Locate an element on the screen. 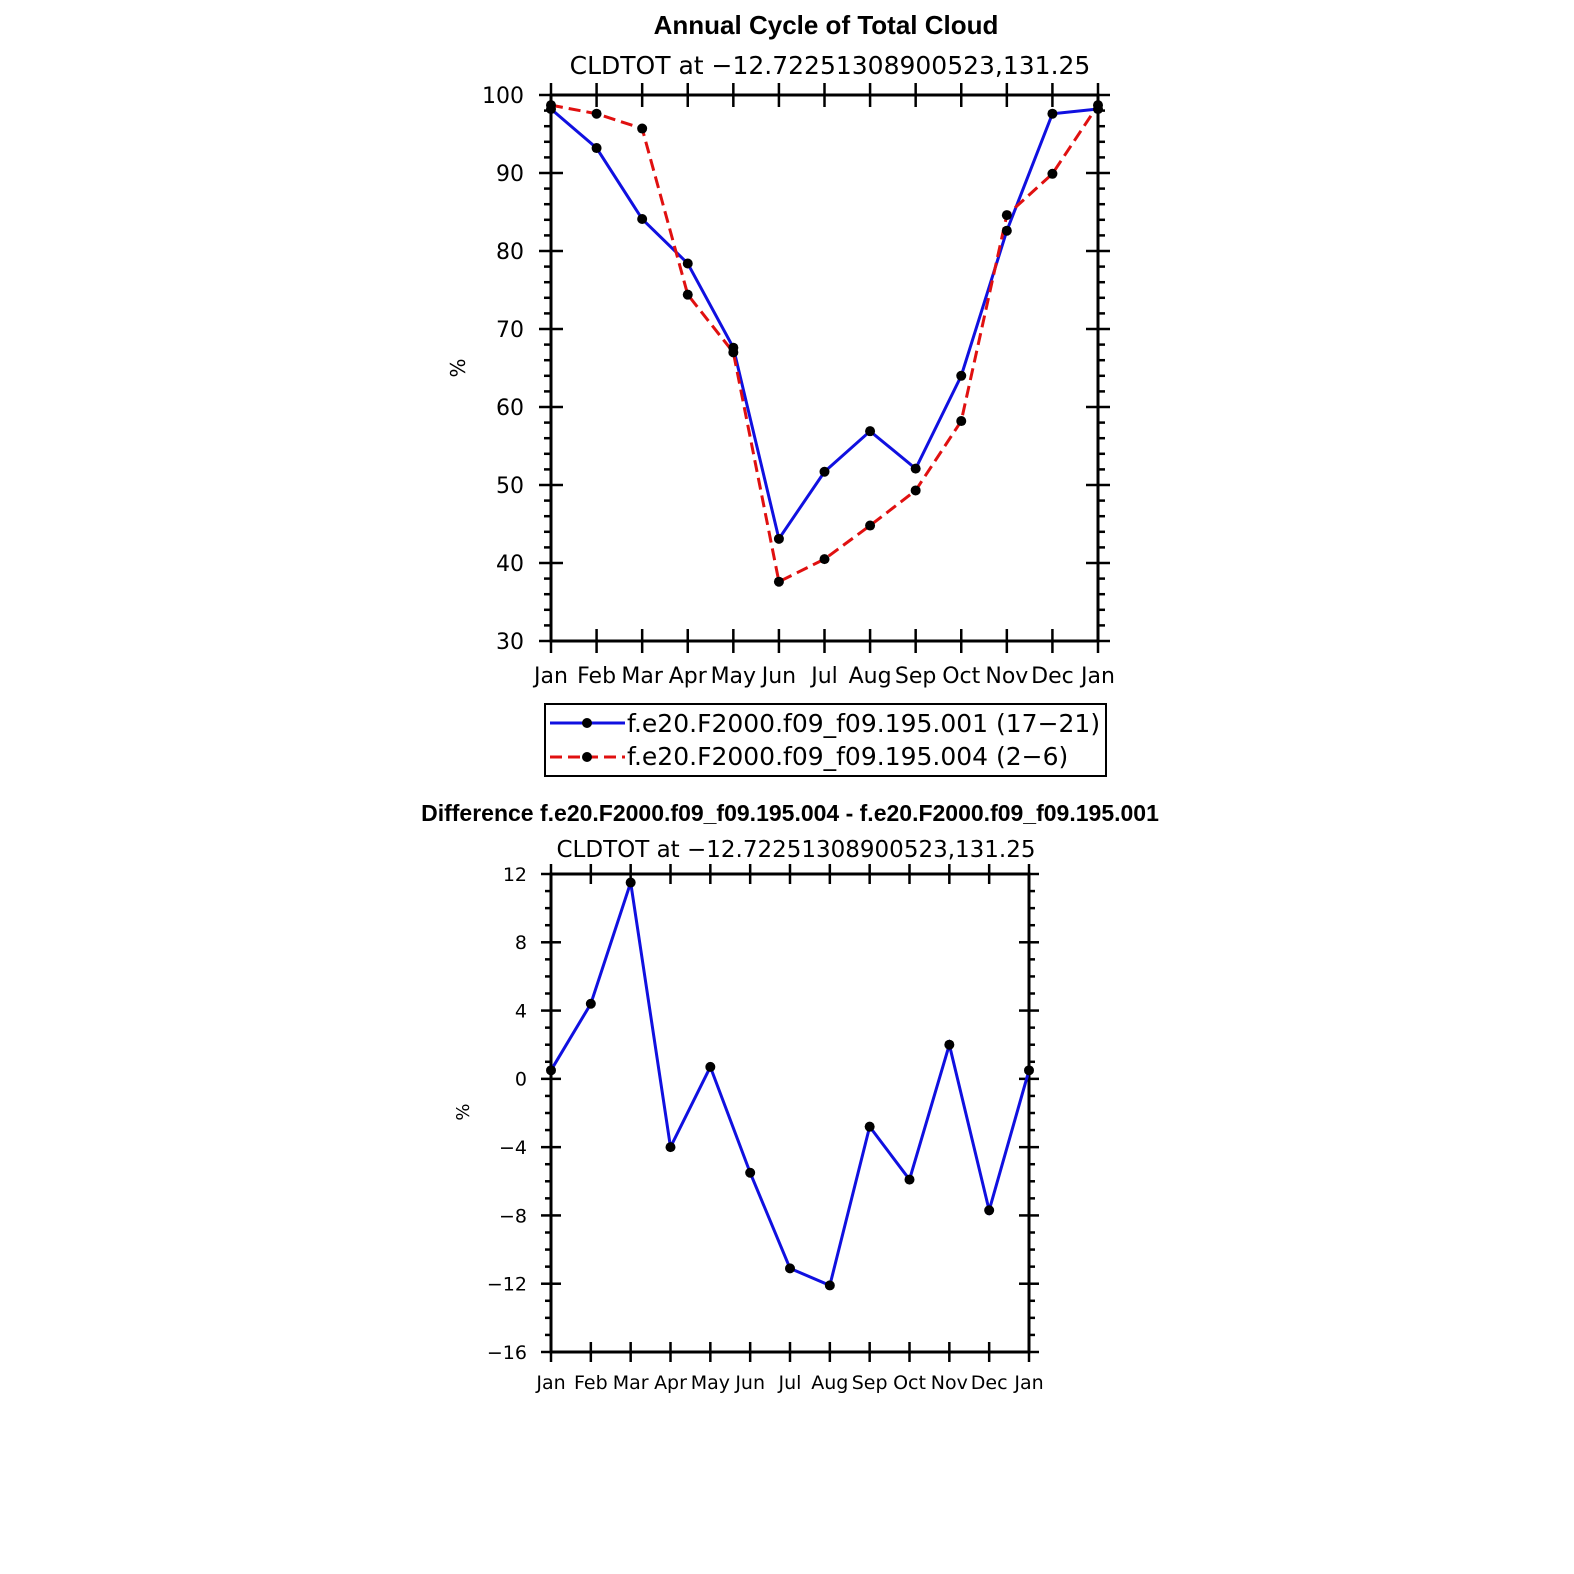 The height and width of the screenshot is (1574, 1574). legend-box is located at coordinates (825, 740).